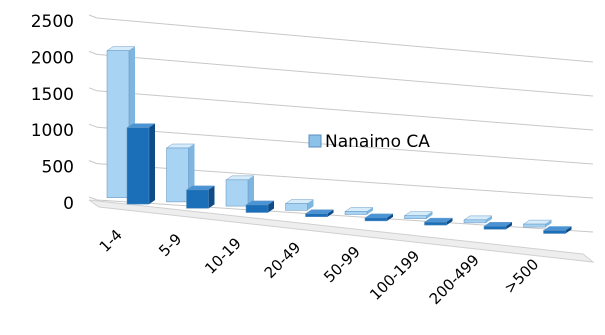 The height and width of the screenshot is (335, 605). Describe the element at coordinates (223, 256) in the screenshot. I see `x-tick-label: 10-19` at that location.